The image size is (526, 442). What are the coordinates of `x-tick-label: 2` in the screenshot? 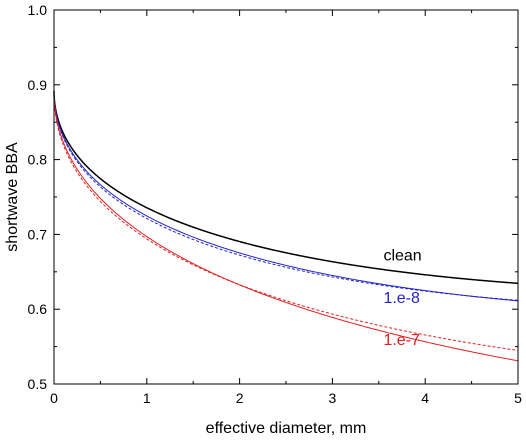 It's located at (240, 398).